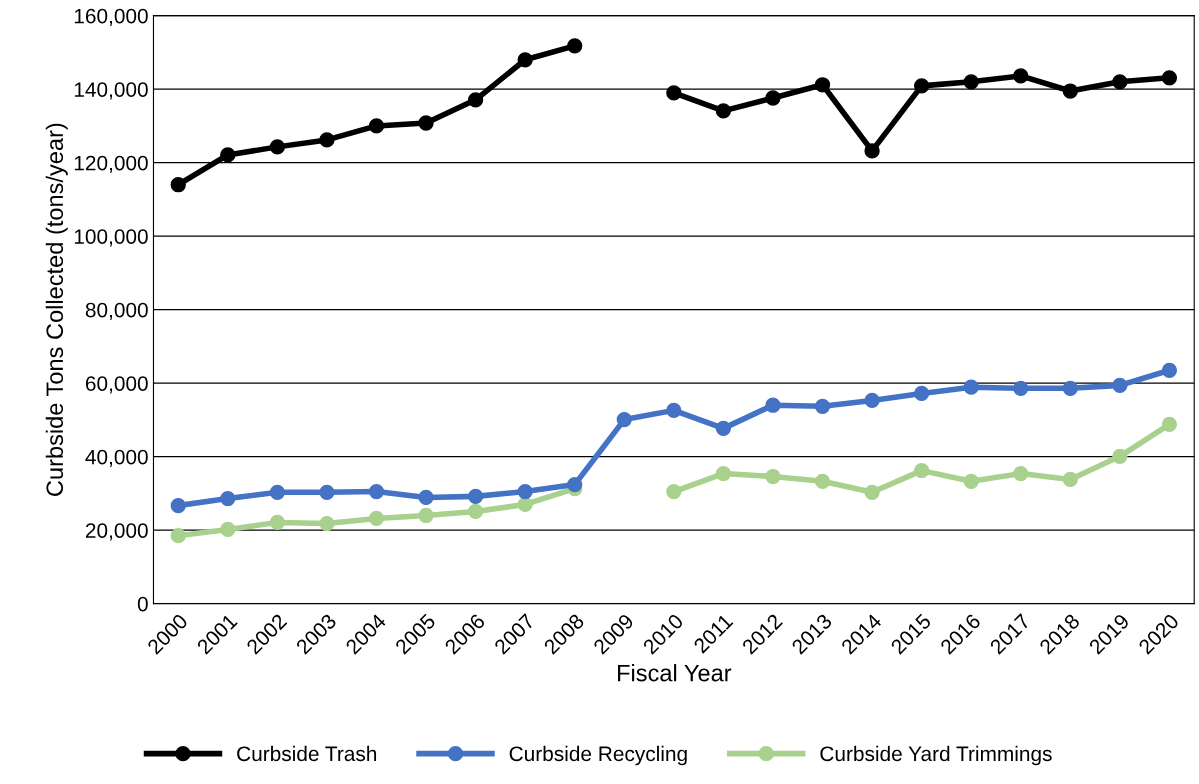 Image resolution: width=1199 pixels, height=784 pixels. What do you see at coordinates (598, 755) in the screenshot?
I see `legend-label: Curbside Recycling` at bounding box center [598, 755].